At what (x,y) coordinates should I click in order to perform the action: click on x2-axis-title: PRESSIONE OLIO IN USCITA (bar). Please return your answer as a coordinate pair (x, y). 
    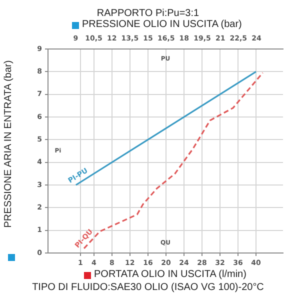
    Looking at the image, I should click on (162, 25).